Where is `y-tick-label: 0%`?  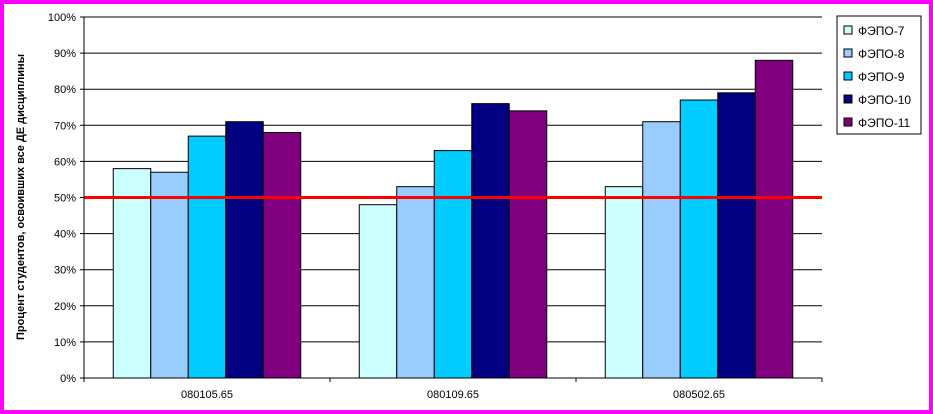 y-tick-label: 0% is located at coordinates (68, 379).